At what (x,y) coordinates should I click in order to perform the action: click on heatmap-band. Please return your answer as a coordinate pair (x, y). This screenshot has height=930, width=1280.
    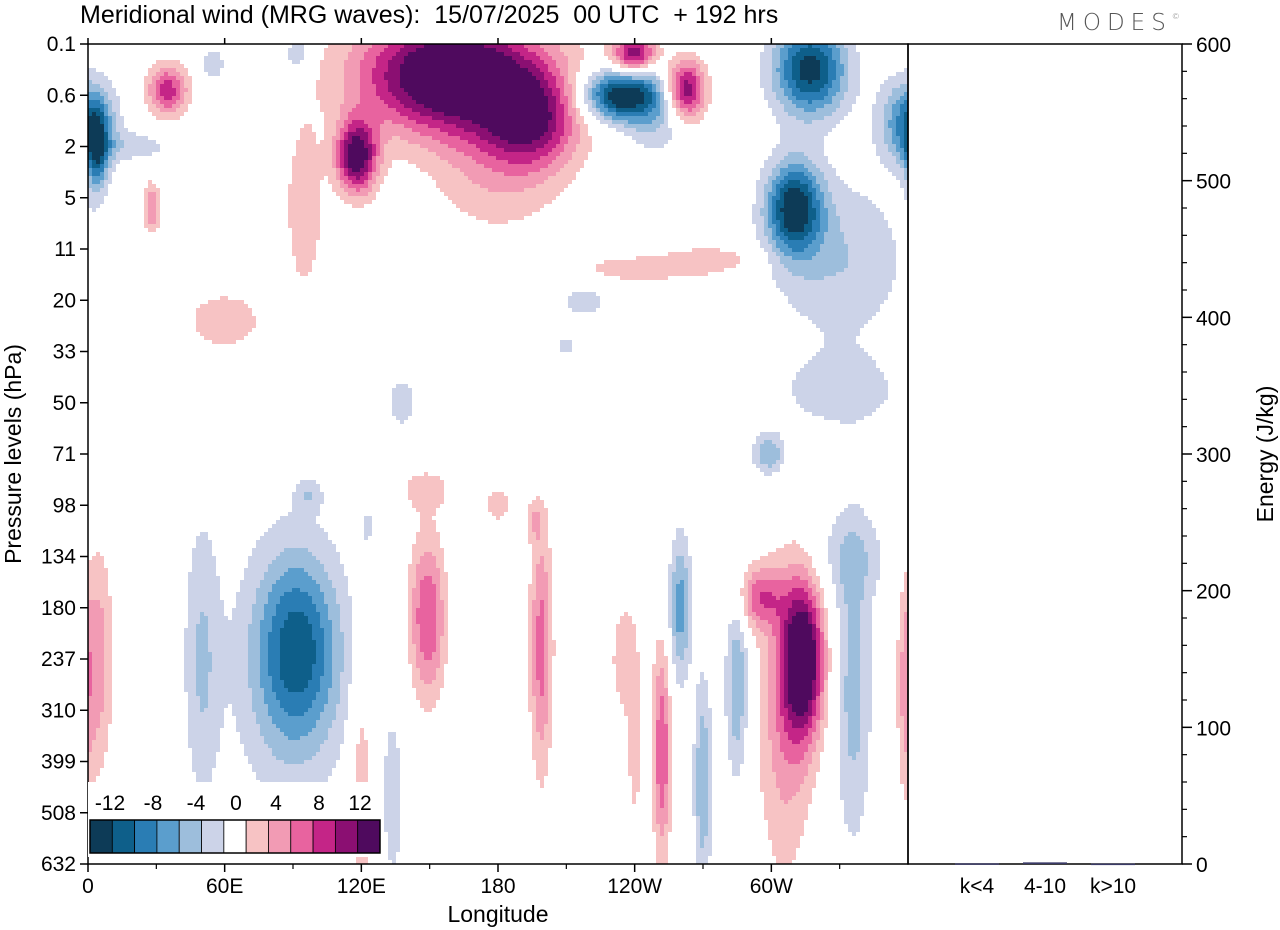
    Looking at the image, I should click on (454, 144).